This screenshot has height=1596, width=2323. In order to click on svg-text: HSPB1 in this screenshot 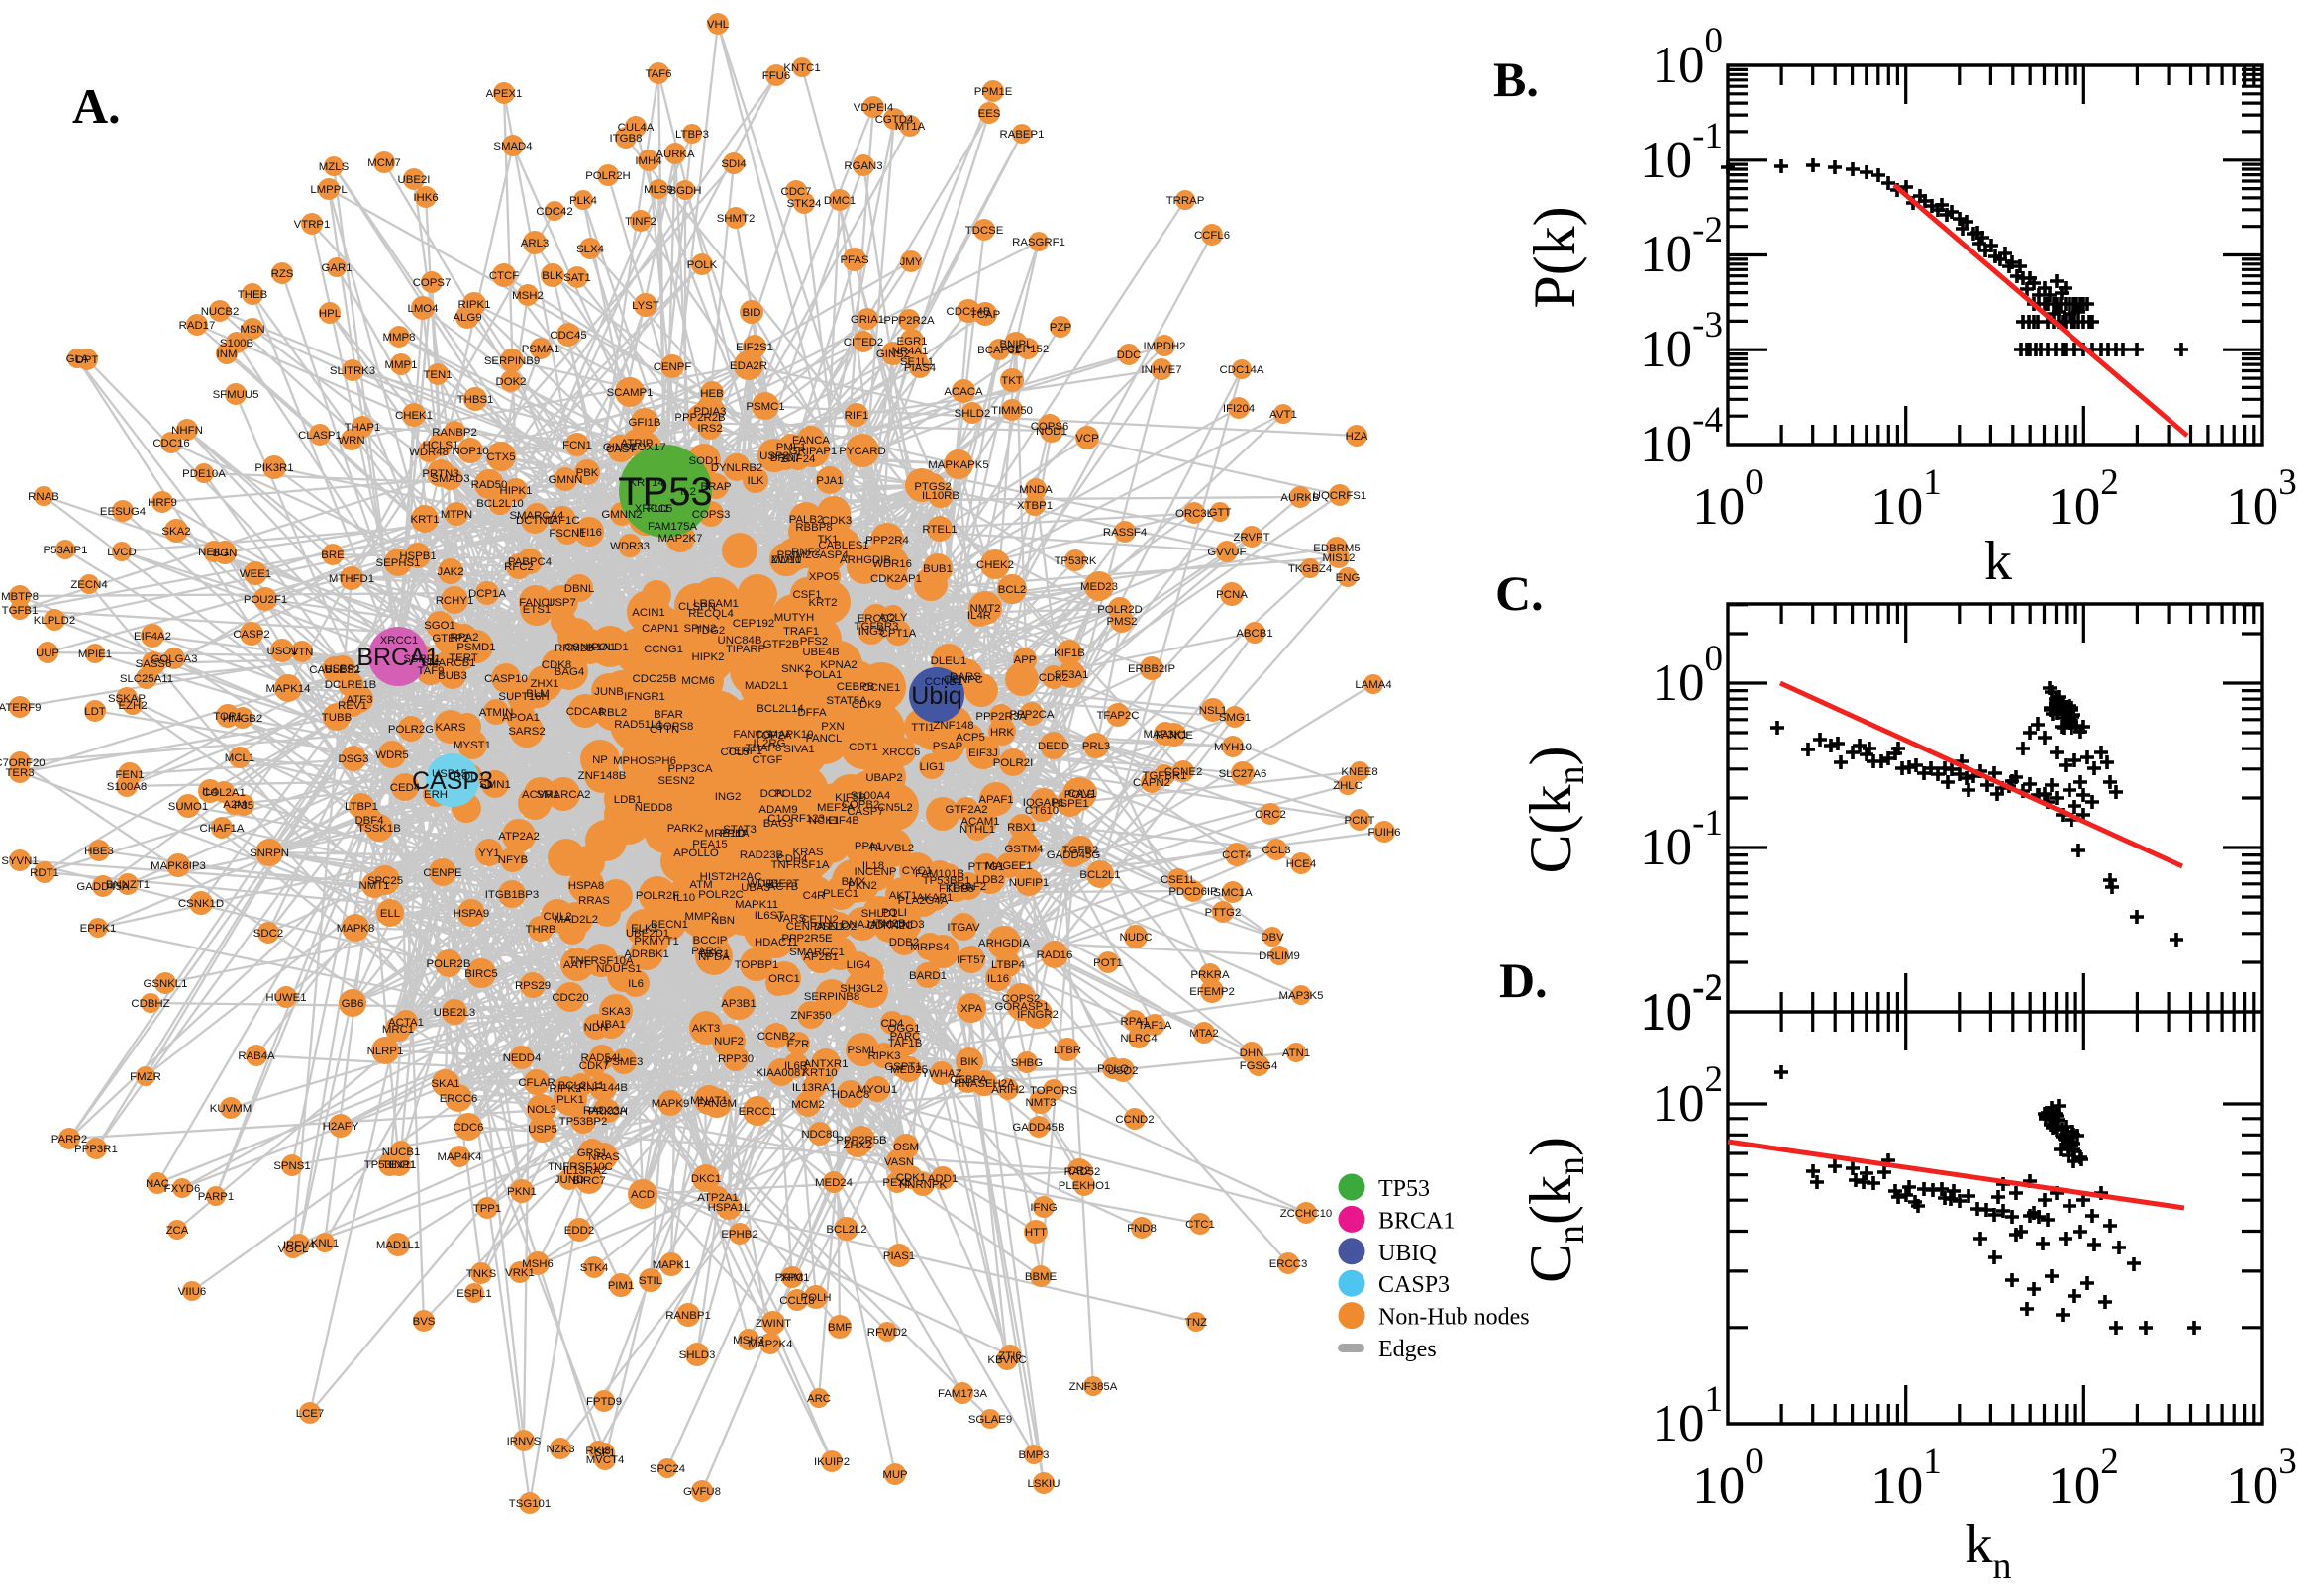, I will do `click(417, 556)`.